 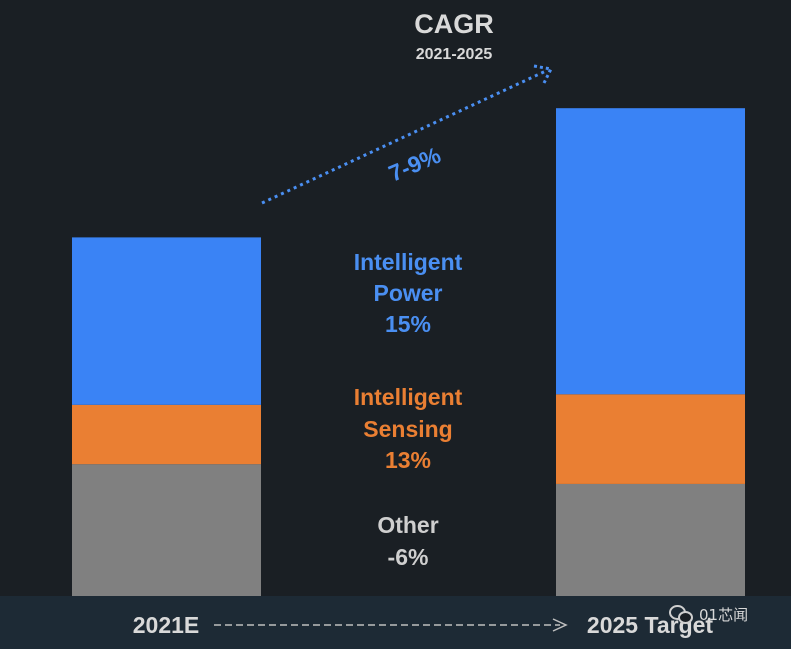 What do you see at coordinates (166, 625) in the screenshot?
I see `category-label-2021e: 2021E` at bounding box center [166, 625].